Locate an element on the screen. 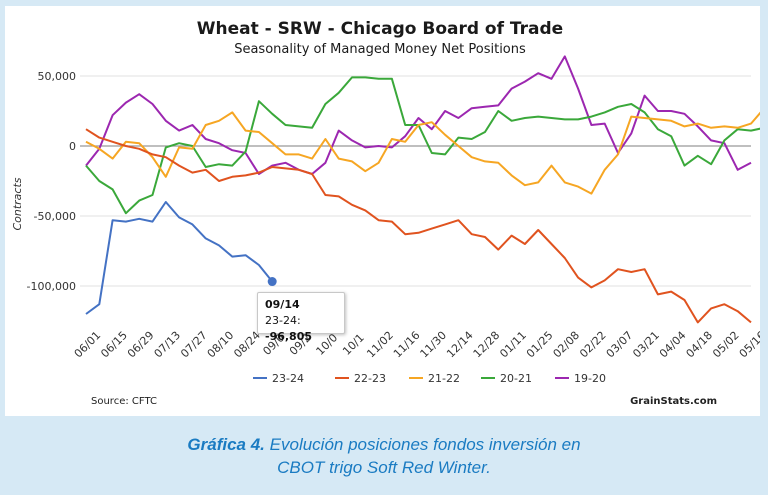 This screenshot has height=495, width=768. y-tick-label: -100,000 is located at coordinates (51, 286).